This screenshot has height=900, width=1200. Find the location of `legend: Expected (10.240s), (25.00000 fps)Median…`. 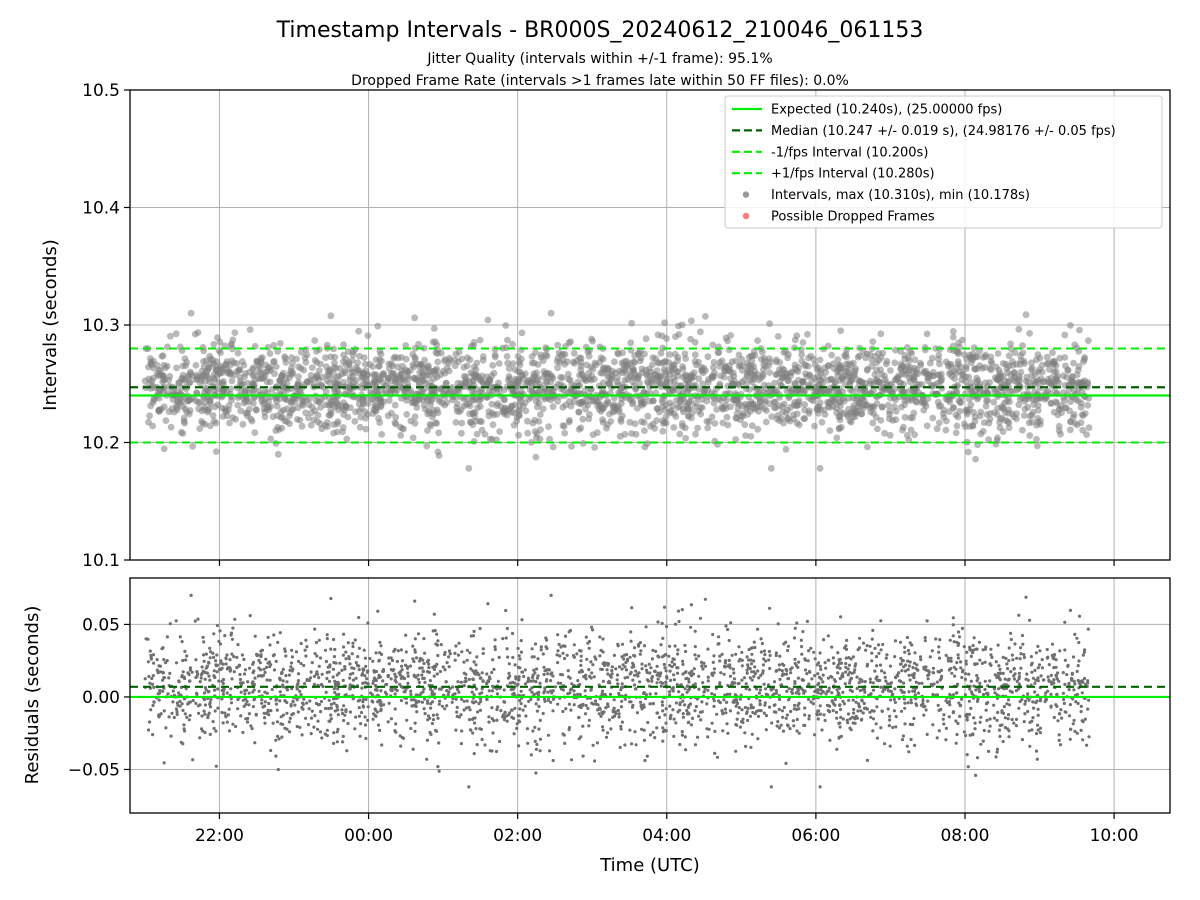

legend: Expected (10.240s), (25.00000 fps)Median… is located at coordinates (943, 162).